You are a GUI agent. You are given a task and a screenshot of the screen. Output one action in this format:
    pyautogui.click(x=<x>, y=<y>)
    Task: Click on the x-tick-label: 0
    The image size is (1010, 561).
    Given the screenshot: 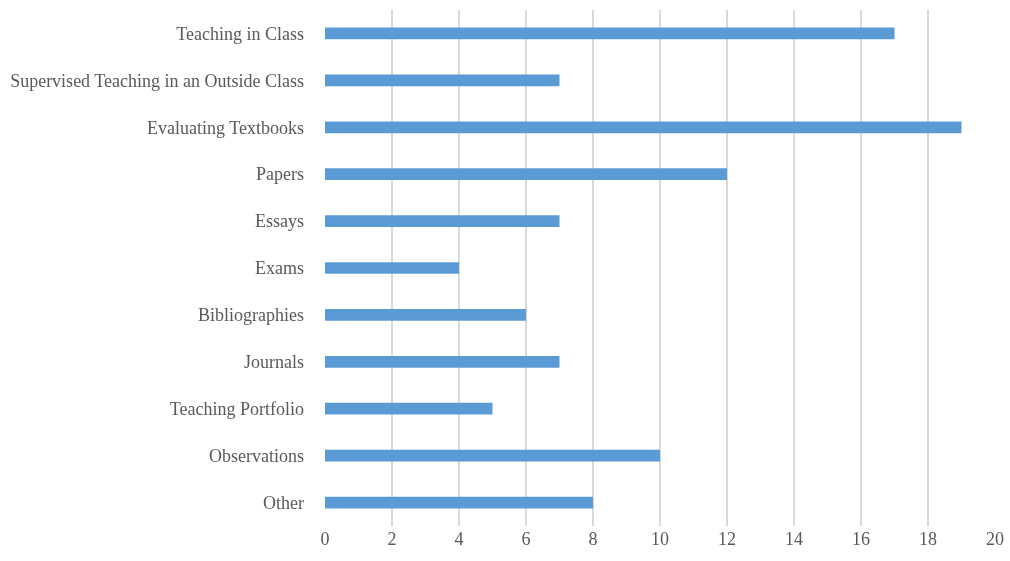 What is the action you would take?
    pyautogui.click(x=325, y=539)
    